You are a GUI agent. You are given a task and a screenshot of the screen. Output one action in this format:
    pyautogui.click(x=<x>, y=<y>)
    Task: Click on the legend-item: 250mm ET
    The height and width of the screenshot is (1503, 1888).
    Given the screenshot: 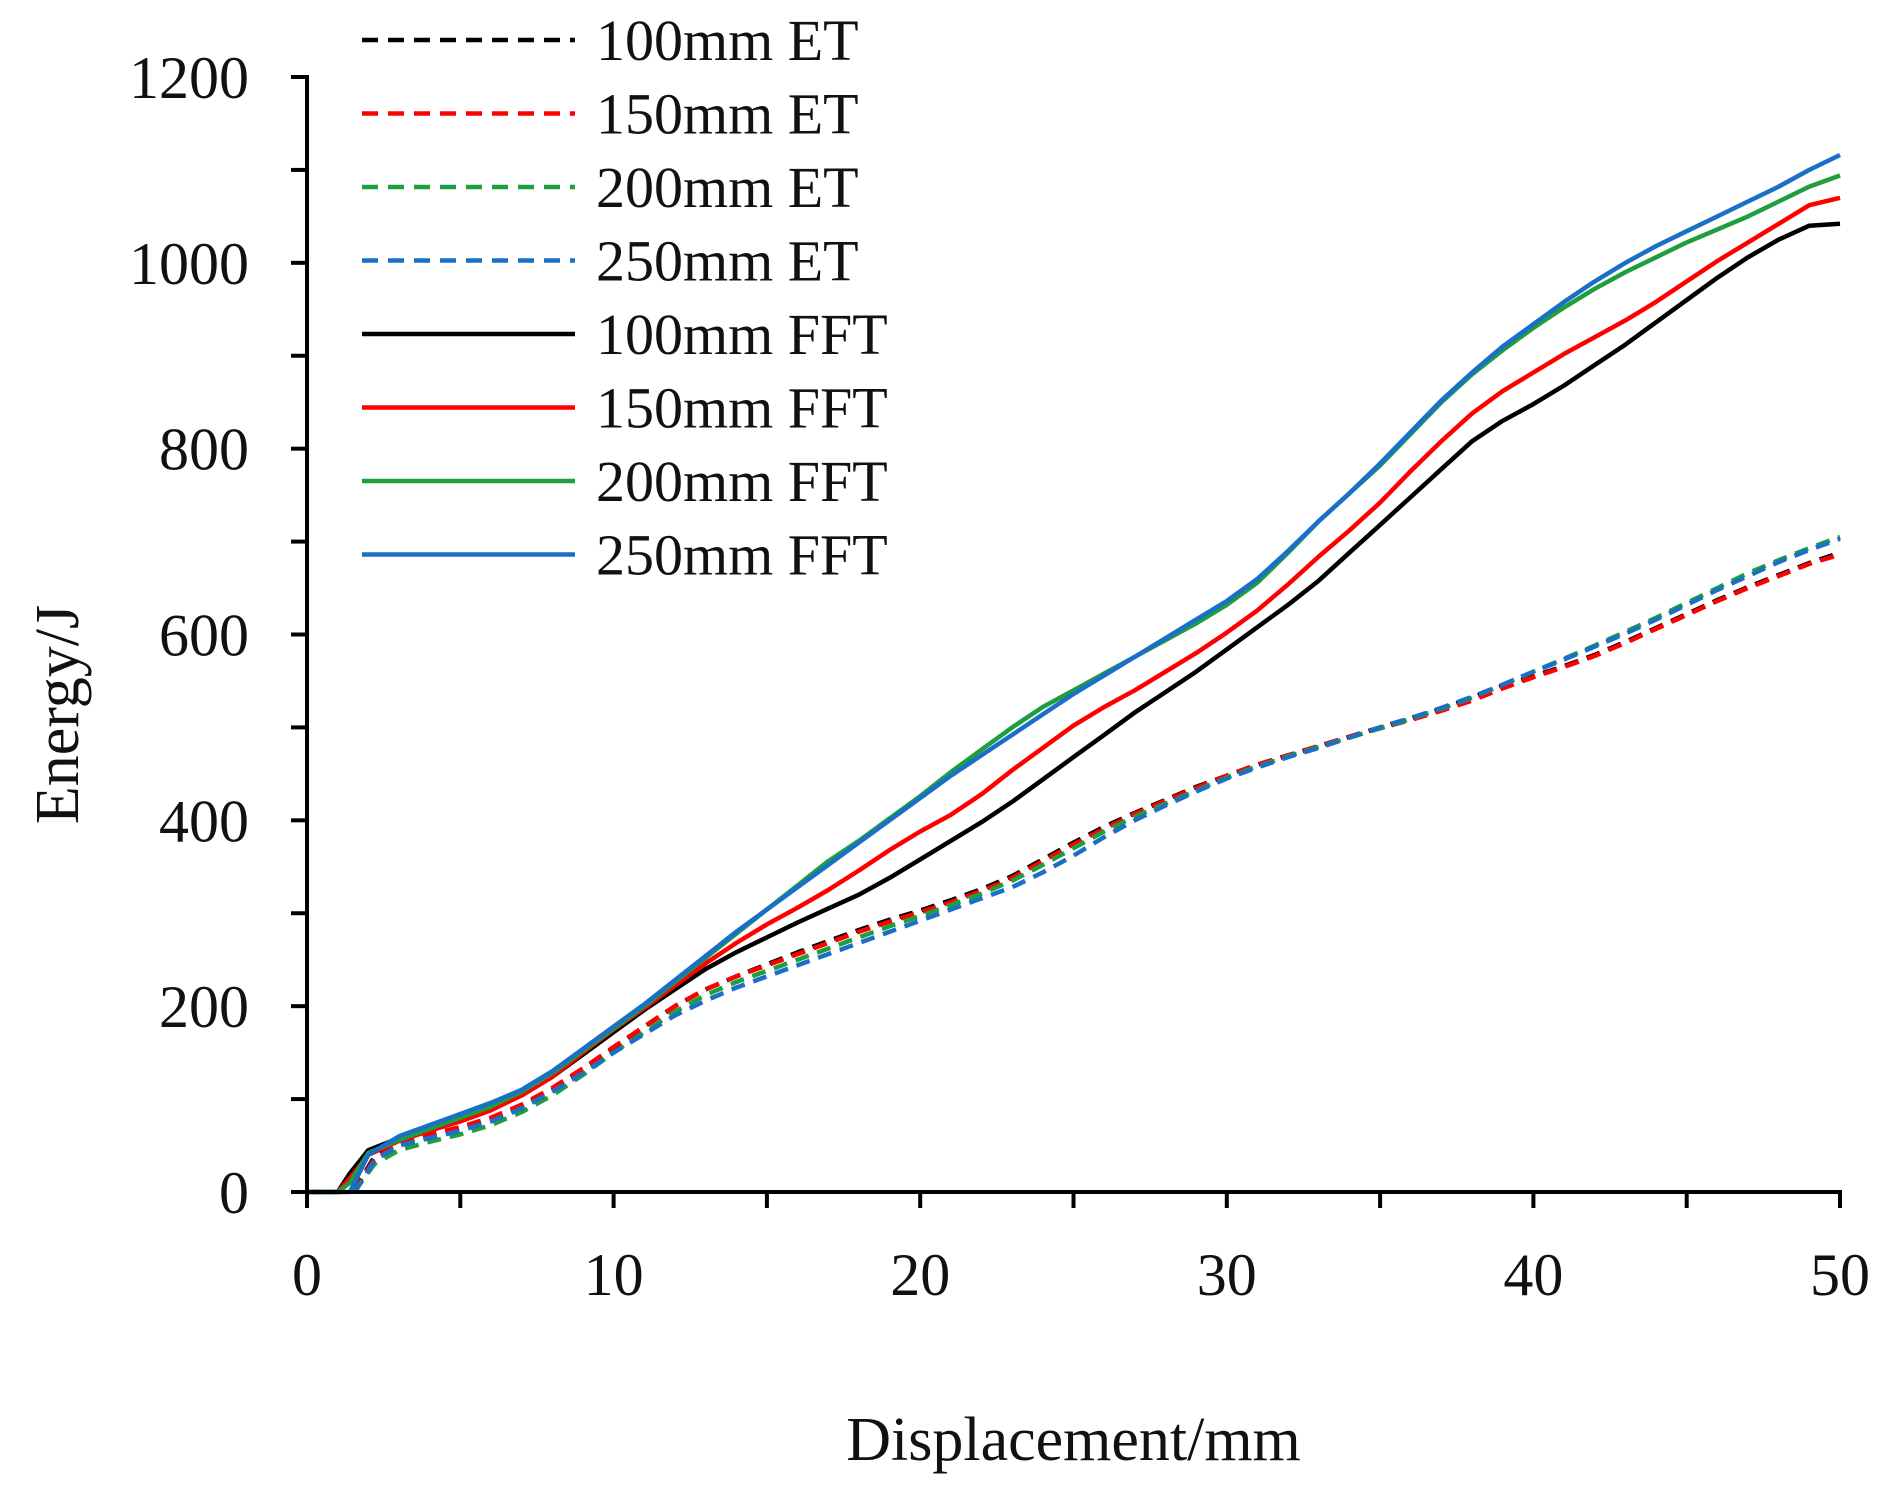 What is the action you would take?
    pyautogui.click(x=610, y=261)
    